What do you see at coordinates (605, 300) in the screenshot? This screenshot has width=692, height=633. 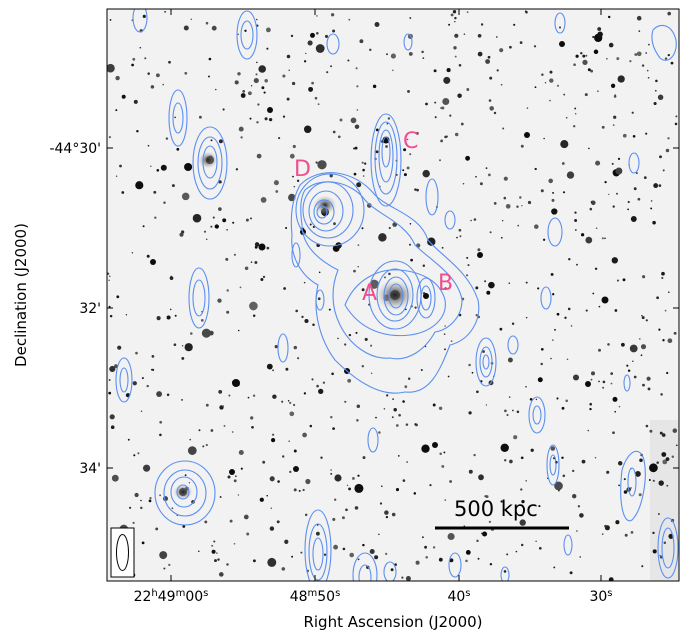 I see `bright-star` at bounding box center [605, 300].